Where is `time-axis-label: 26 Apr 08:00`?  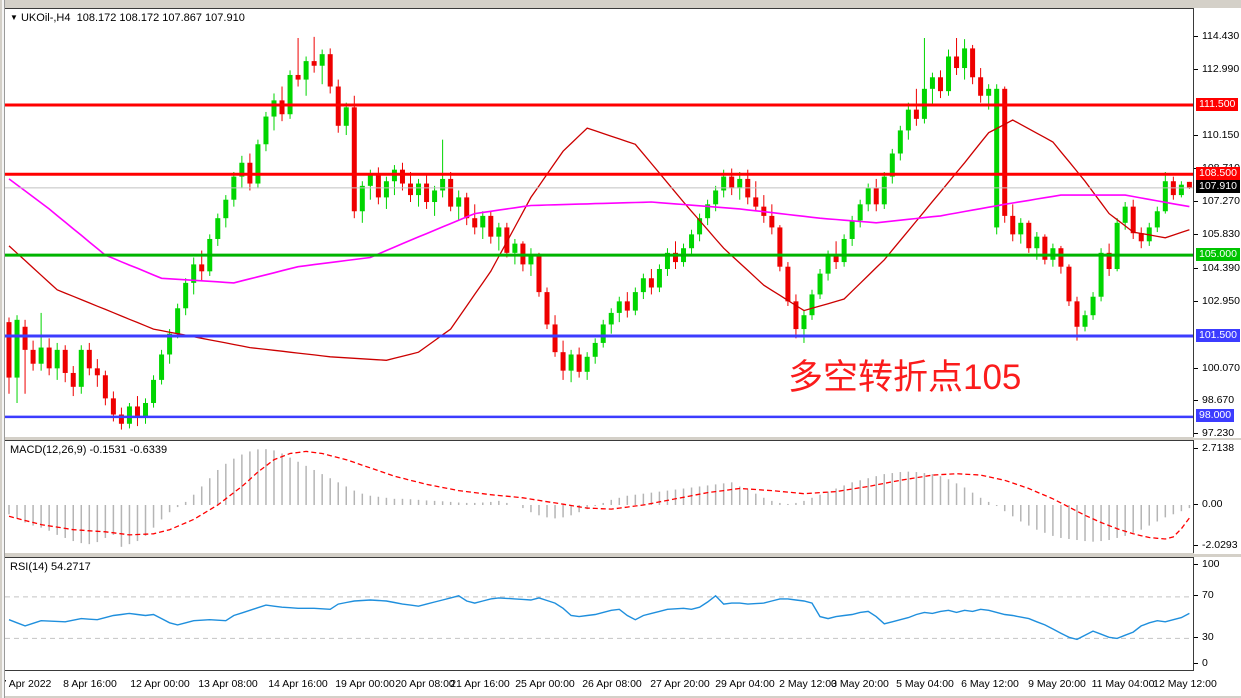
time-axis-label: 26 Apr 08:00 is located at coordinates (612, 684).